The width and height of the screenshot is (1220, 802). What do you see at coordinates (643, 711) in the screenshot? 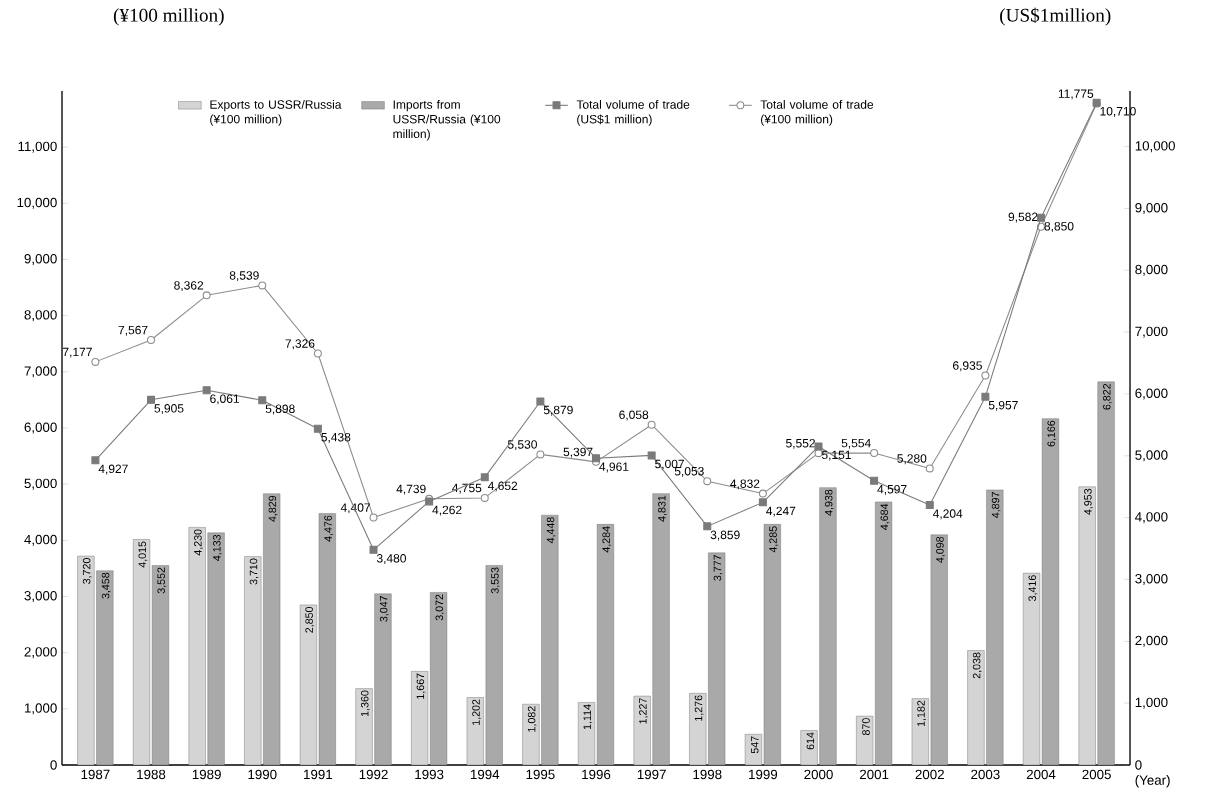
I see `data-label: 1,227` at bounding box center [643, 711].